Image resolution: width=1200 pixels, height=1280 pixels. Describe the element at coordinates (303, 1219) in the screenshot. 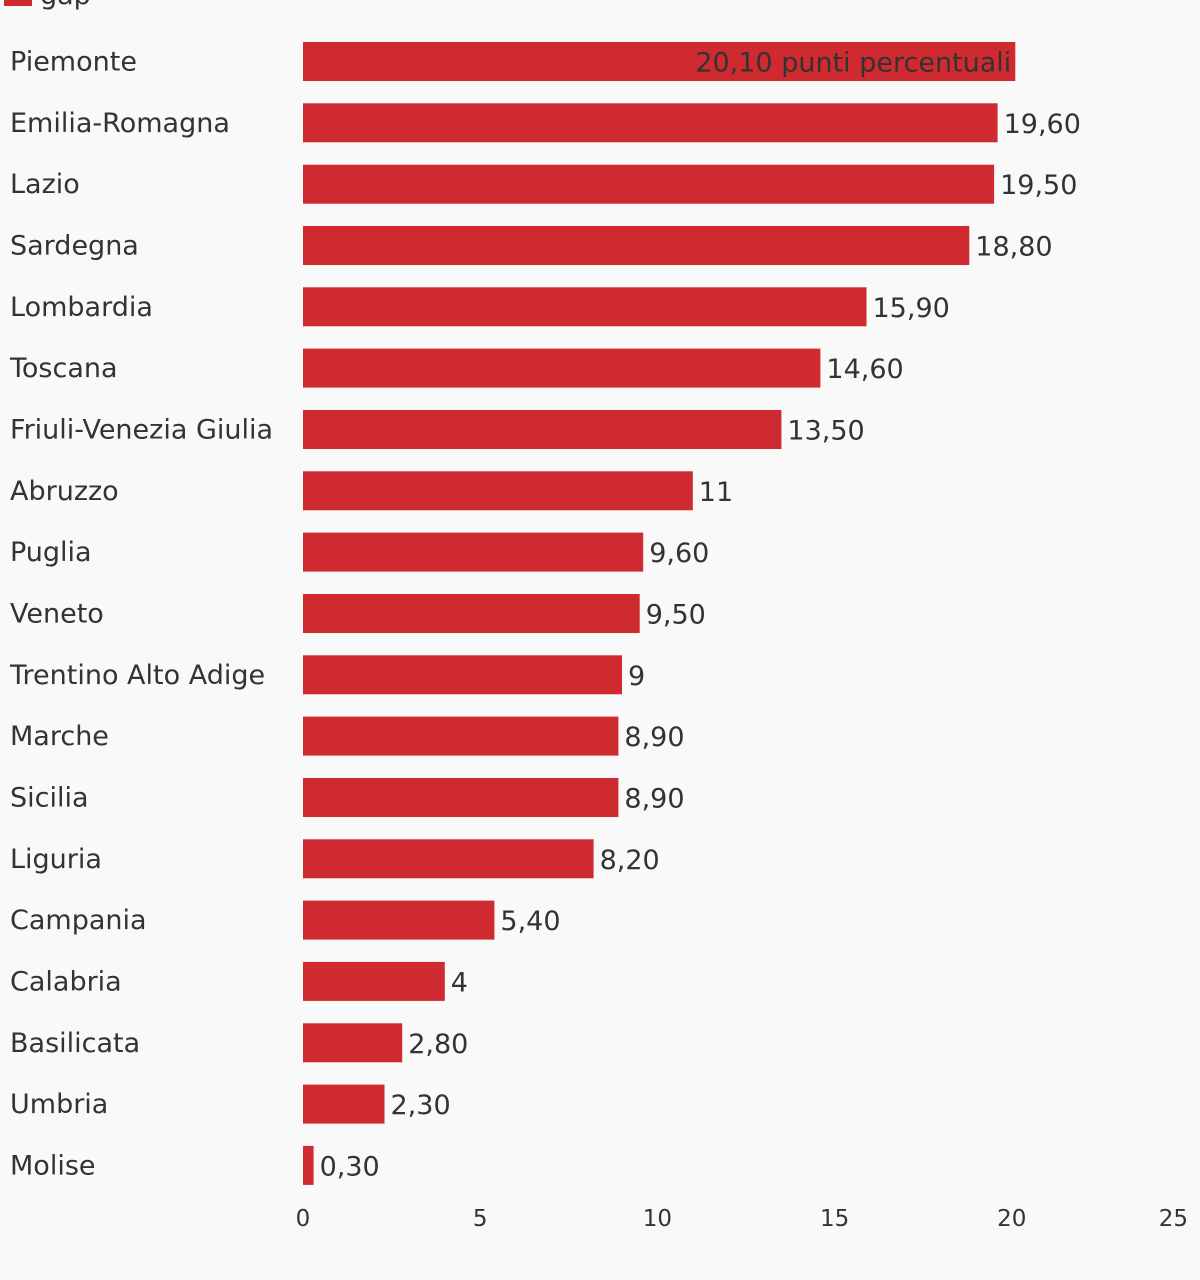

I see `x-tick-label: 0` at that location.